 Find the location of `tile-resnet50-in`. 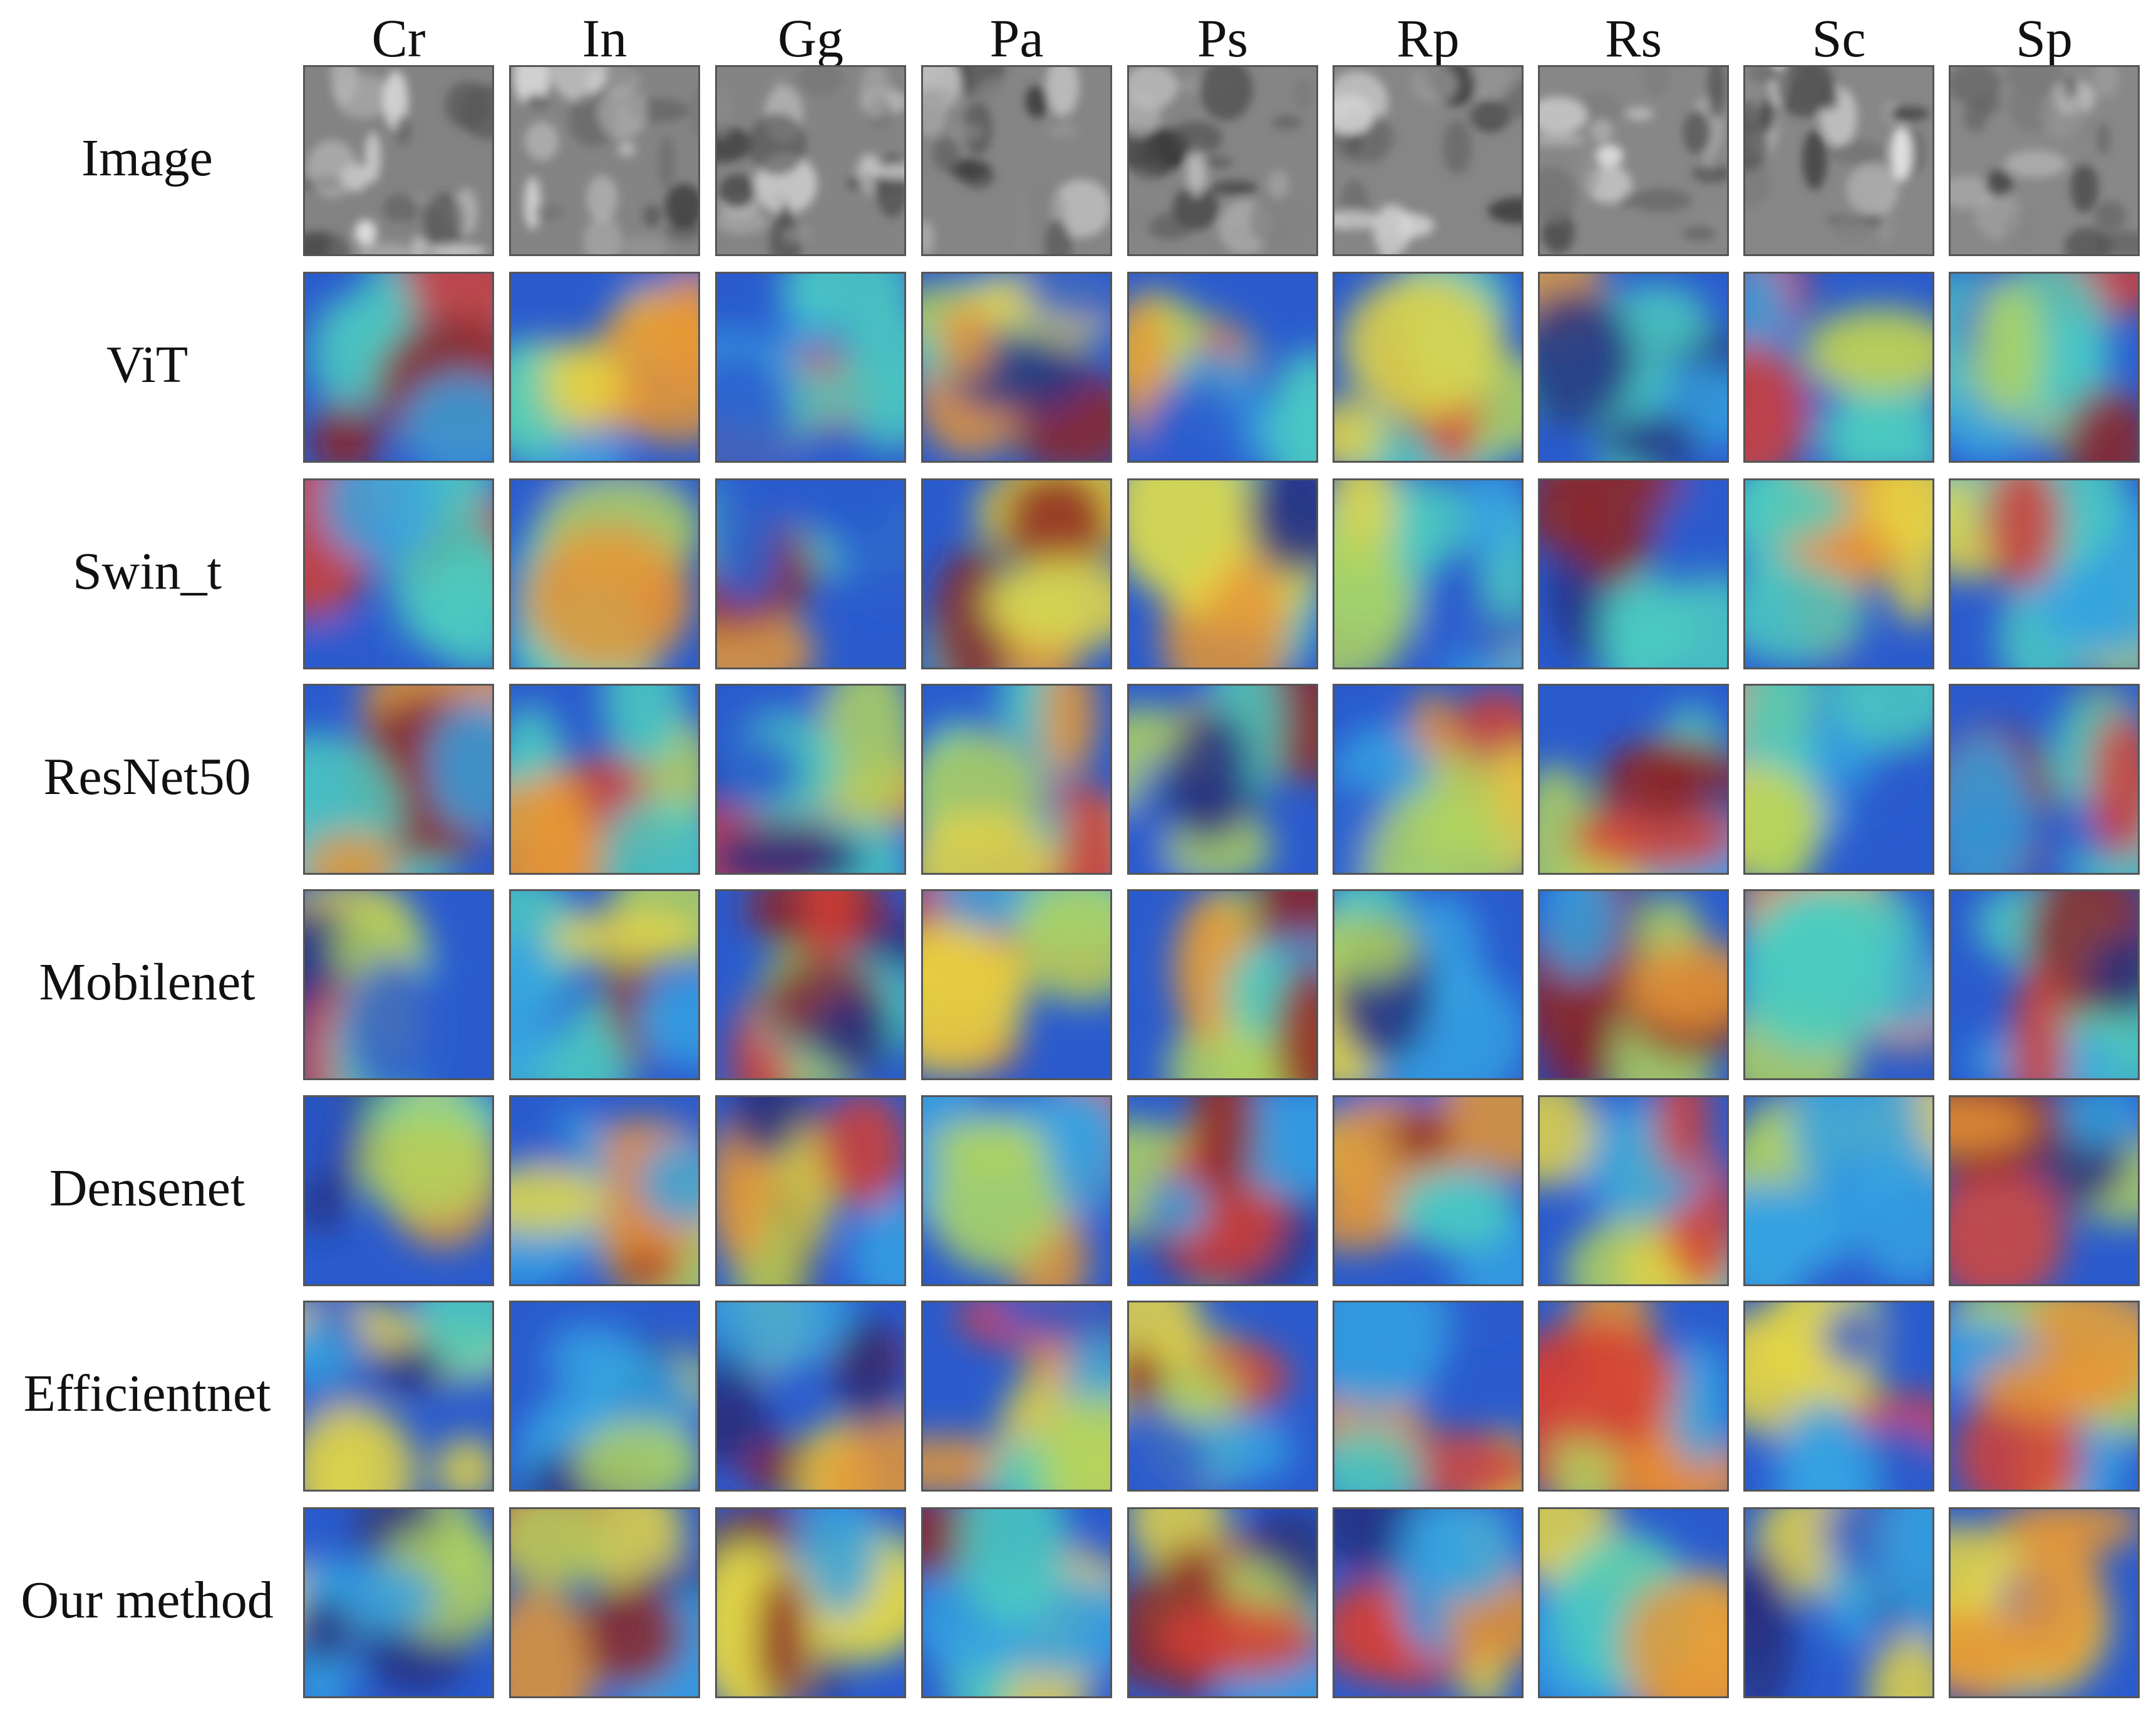

tile-resnet50-in is located at coordinates (604, 779).